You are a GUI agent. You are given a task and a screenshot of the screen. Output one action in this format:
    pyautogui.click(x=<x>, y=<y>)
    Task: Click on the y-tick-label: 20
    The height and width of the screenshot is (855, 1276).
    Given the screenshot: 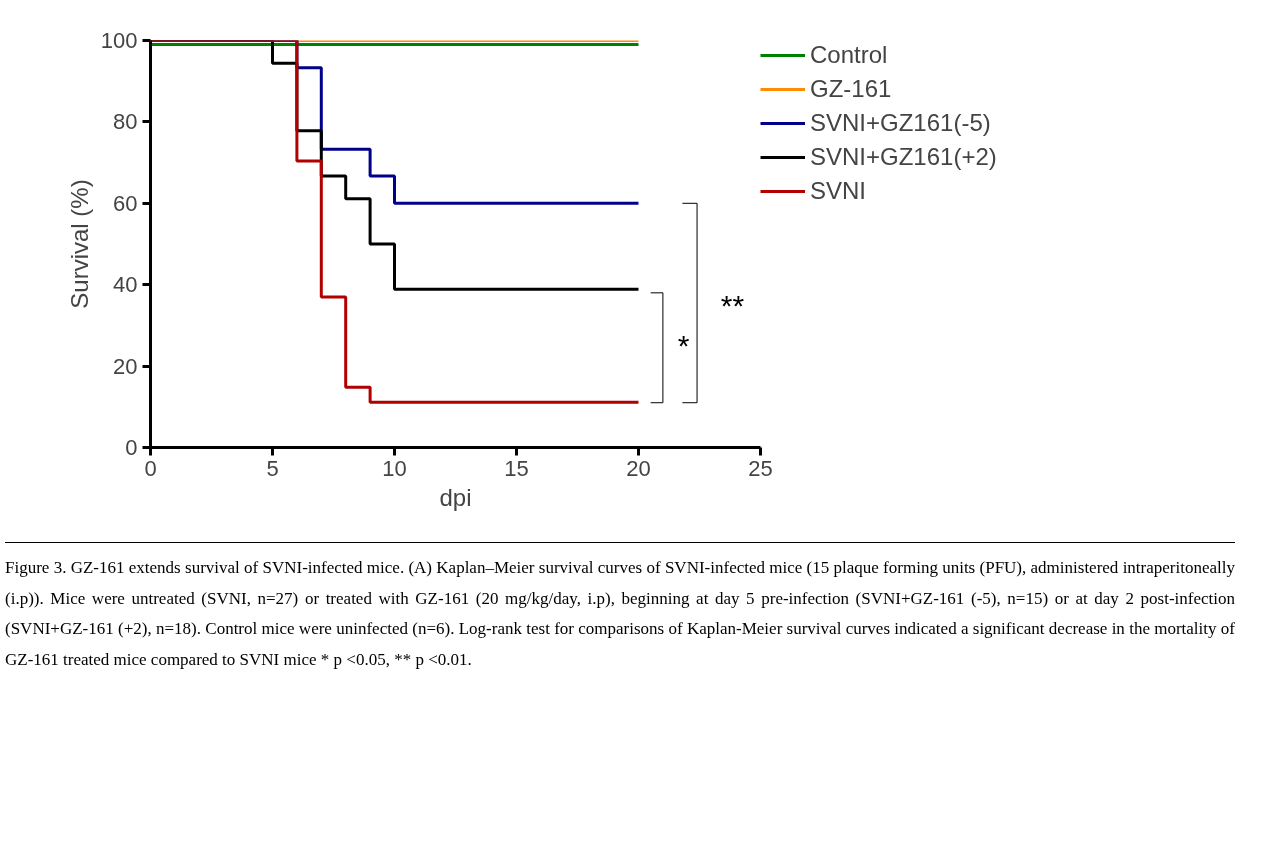 What is the action you would take?
    pyautogui.click(x=125, y=366)
    